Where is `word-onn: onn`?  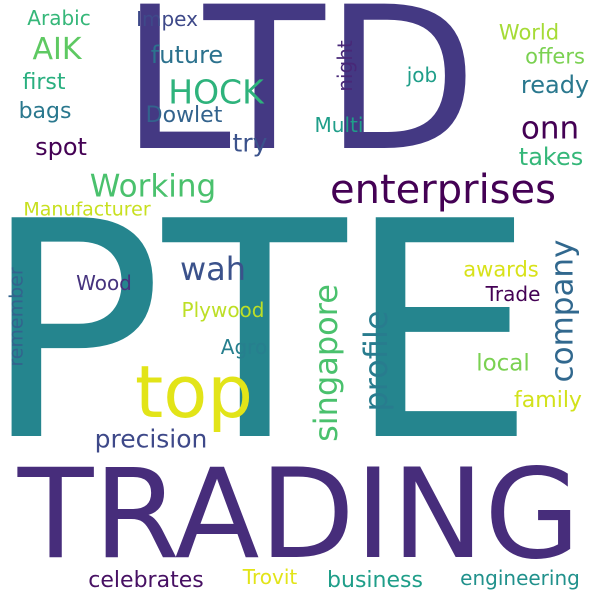
word-onn: onn is located at coordinates (550, 128).